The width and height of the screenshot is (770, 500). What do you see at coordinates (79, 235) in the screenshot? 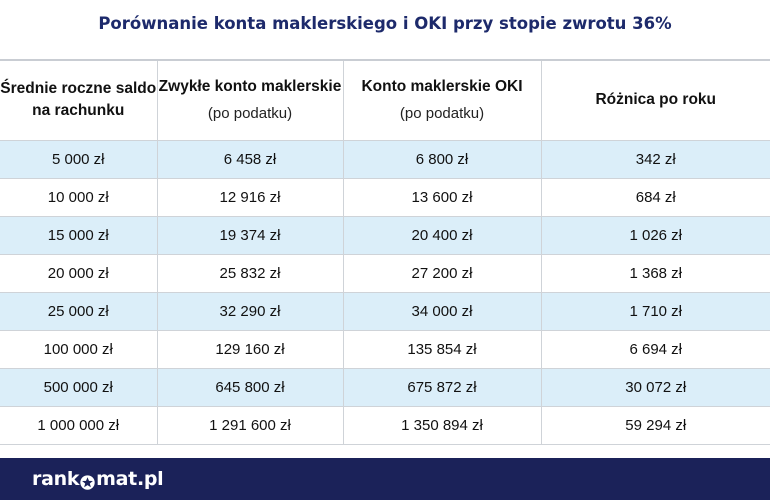
I see `cell-balance: 15 000 zł` at bounding box center [79, 235].